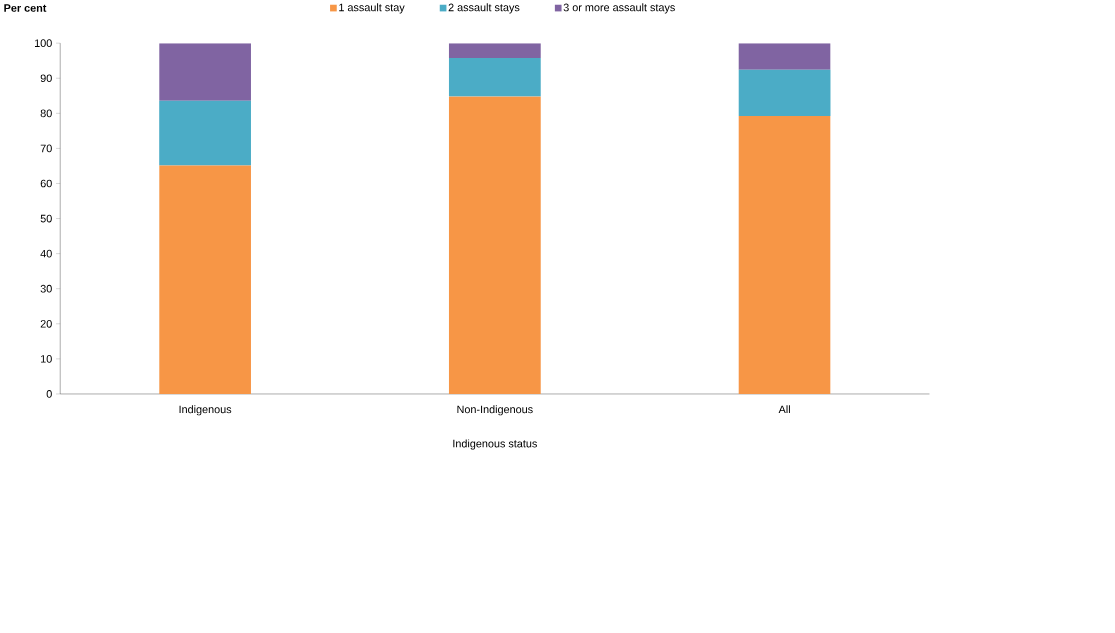  I want to click on y-tick-label: 70, so click(46, 148).